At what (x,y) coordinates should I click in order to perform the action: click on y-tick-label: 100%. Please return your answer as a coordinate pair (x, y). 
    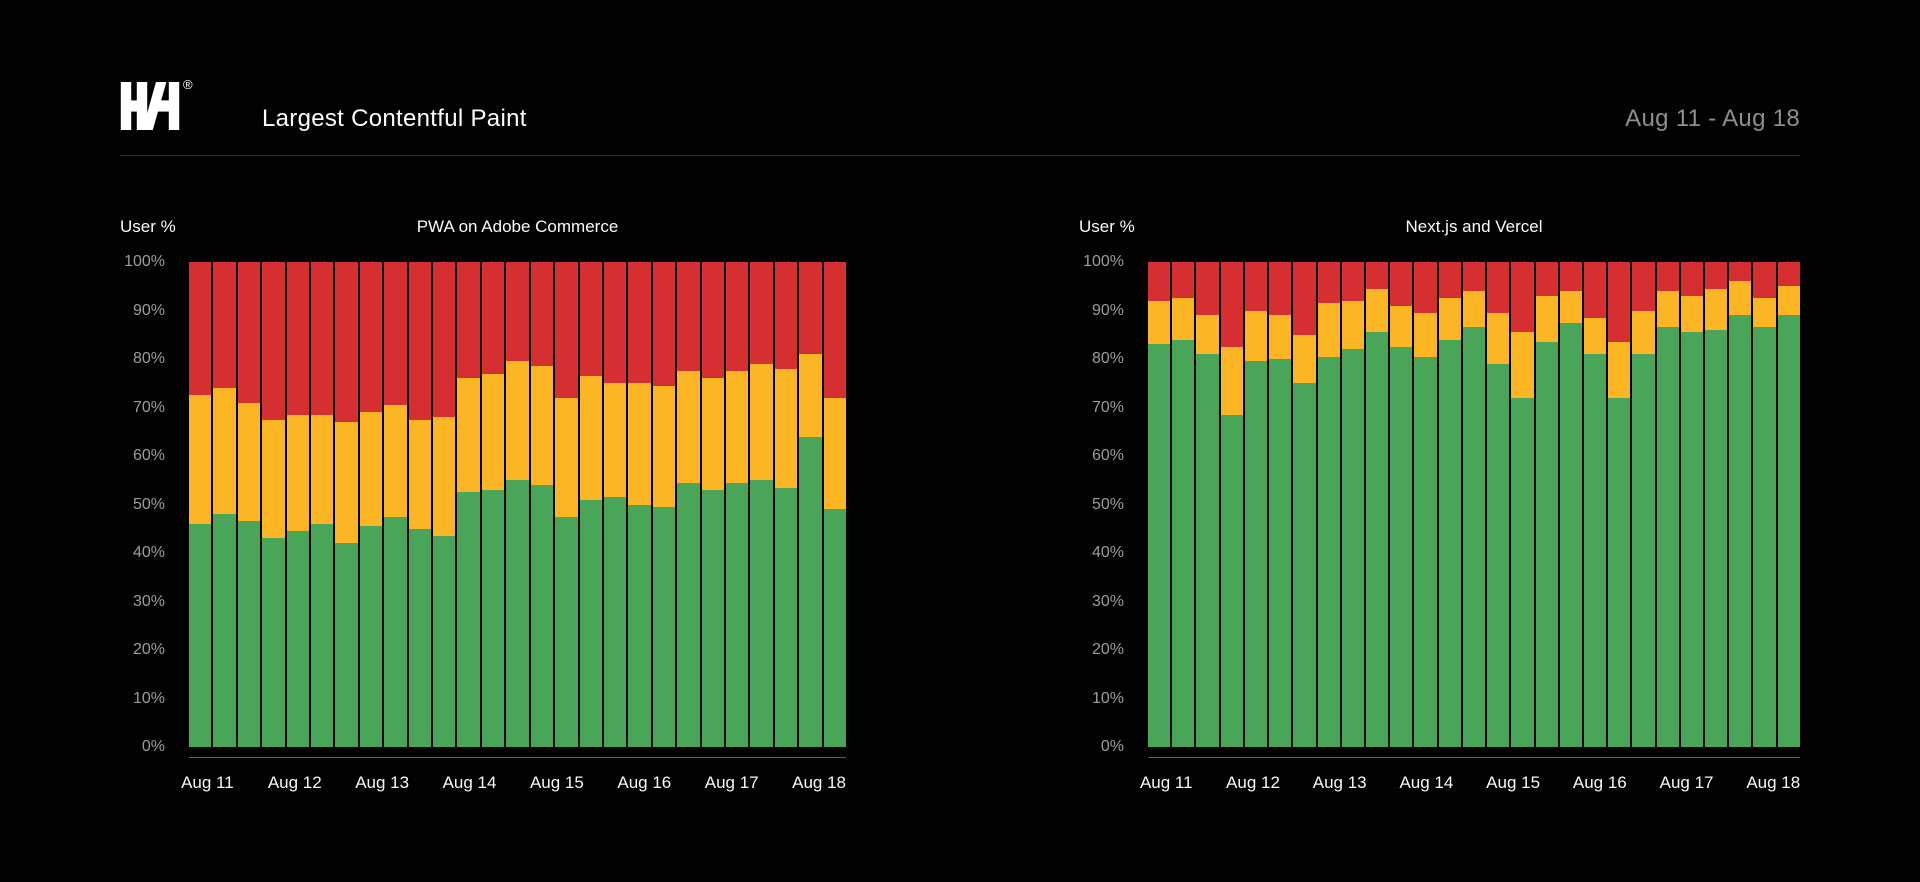
    Looking at the image, I should click on (144, 261).